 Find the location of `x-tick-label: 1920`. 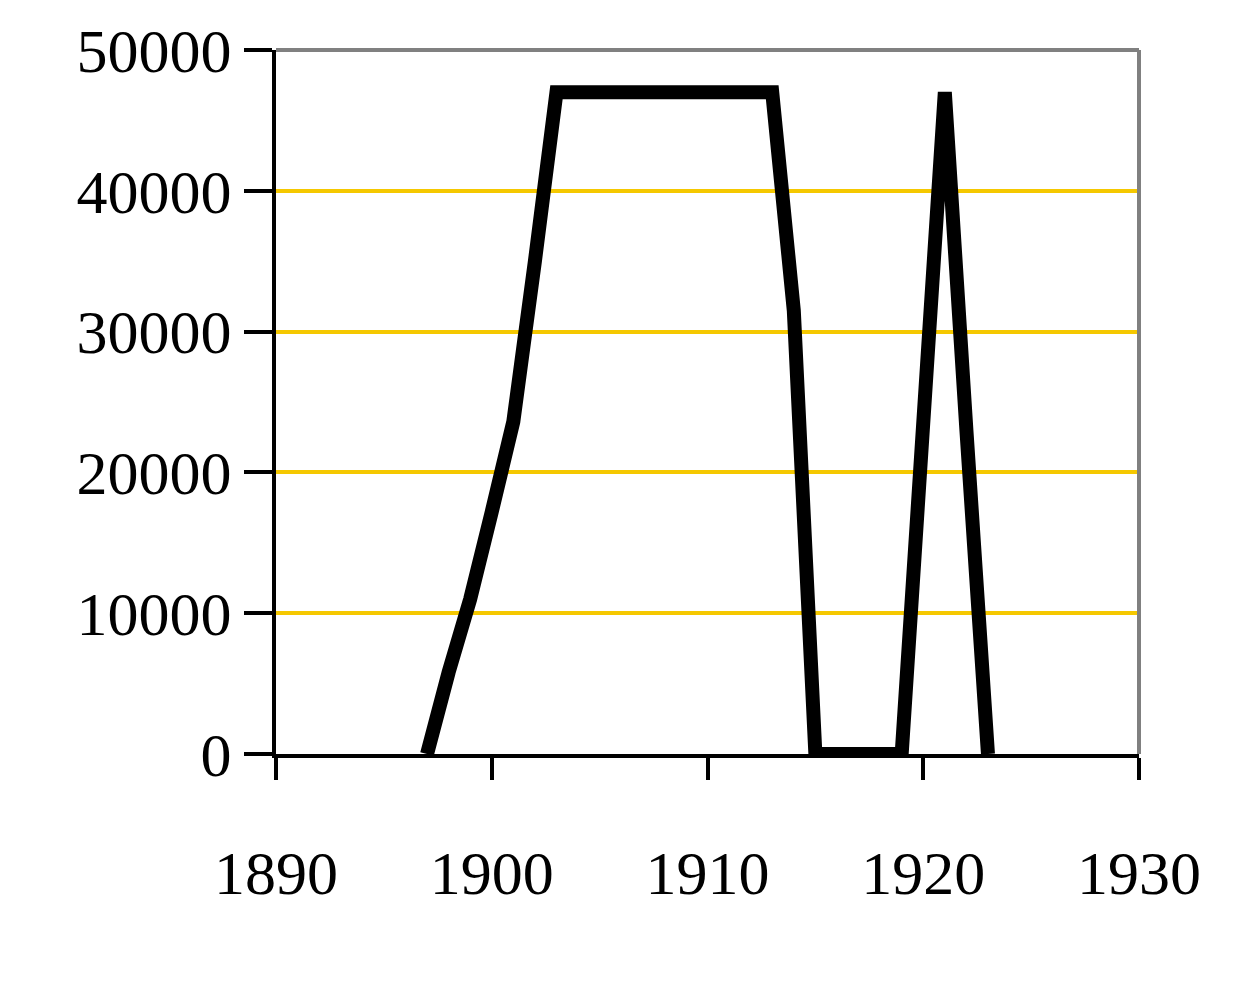

x-tick-label: 1920 is located at coordinates (923, 873).